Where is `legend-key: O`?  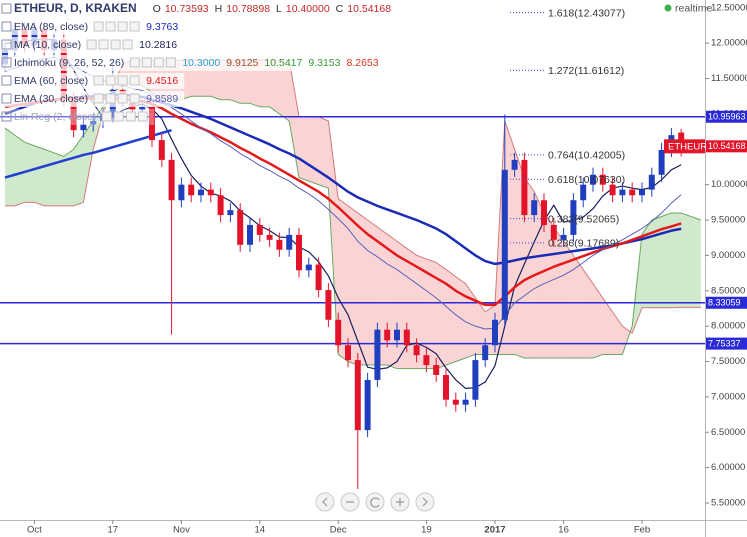 legend-key: O is located at coordinates (157, 9).